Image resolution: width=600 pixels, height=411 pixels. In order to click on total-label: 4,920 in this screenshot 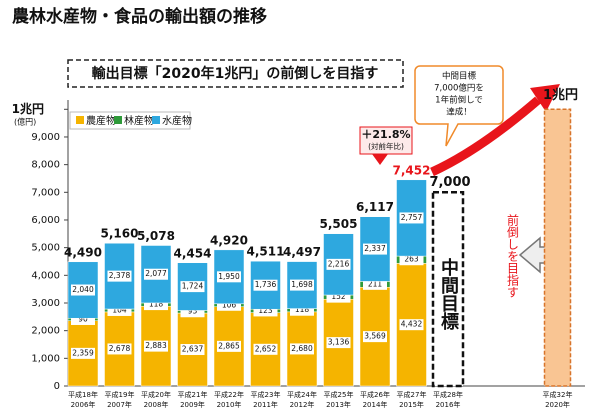, I will do `click(229, 240)`.